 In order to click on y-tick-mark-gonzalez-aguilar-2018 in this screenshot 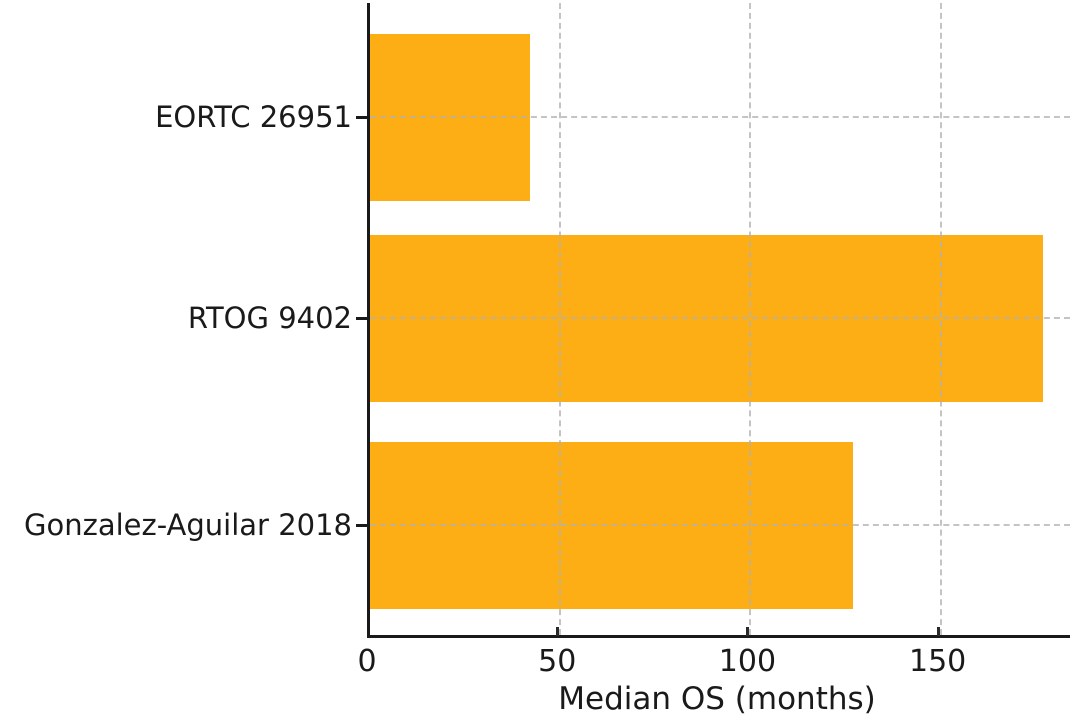, I will do `click(362, 525)`.